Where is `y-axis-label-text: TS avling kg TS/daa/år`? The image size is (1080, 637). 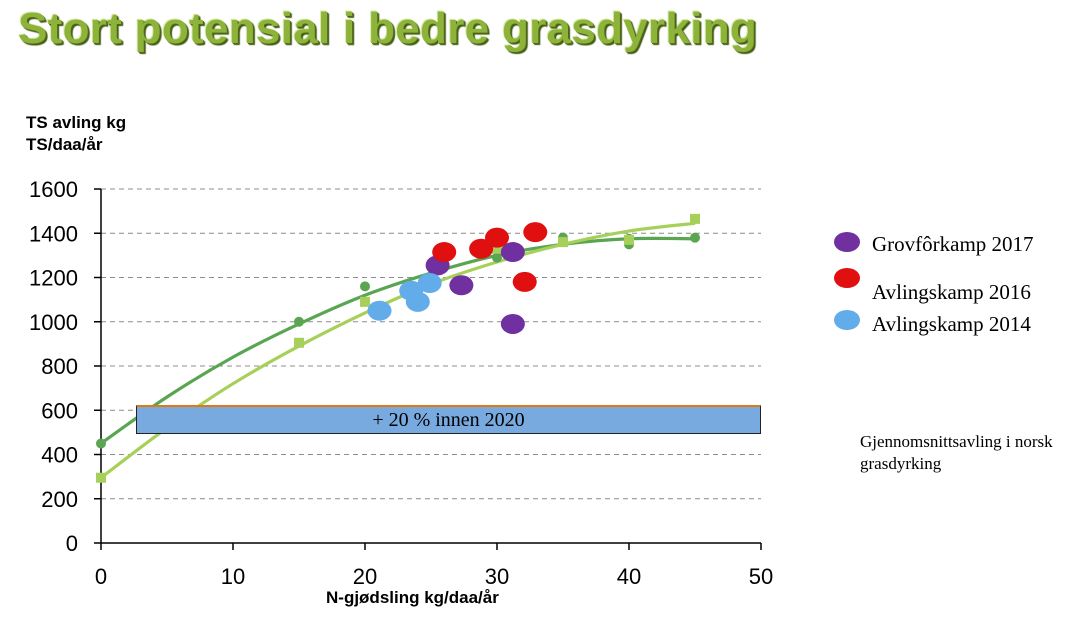 y-axis-label-text: TS avling kg TS/daa/år is located at coordinates (76, 133).